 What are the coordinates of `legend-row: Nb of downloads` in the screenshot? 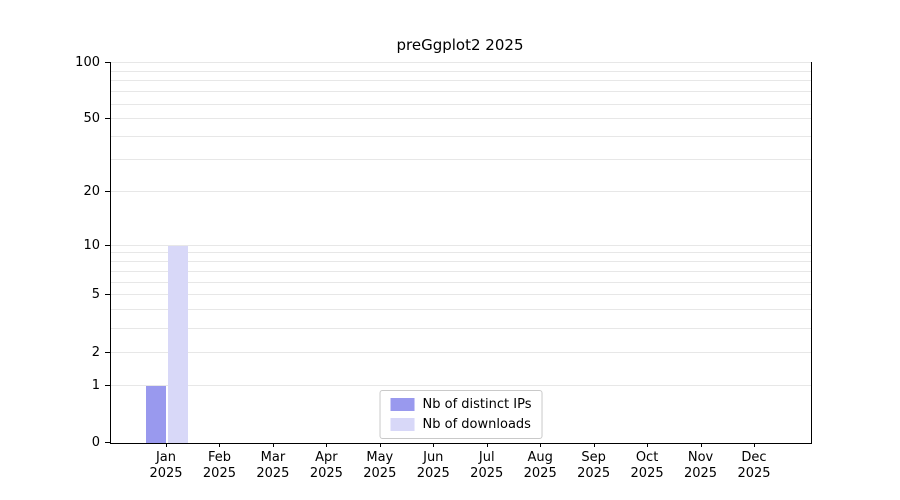 It's located at (461, 424).